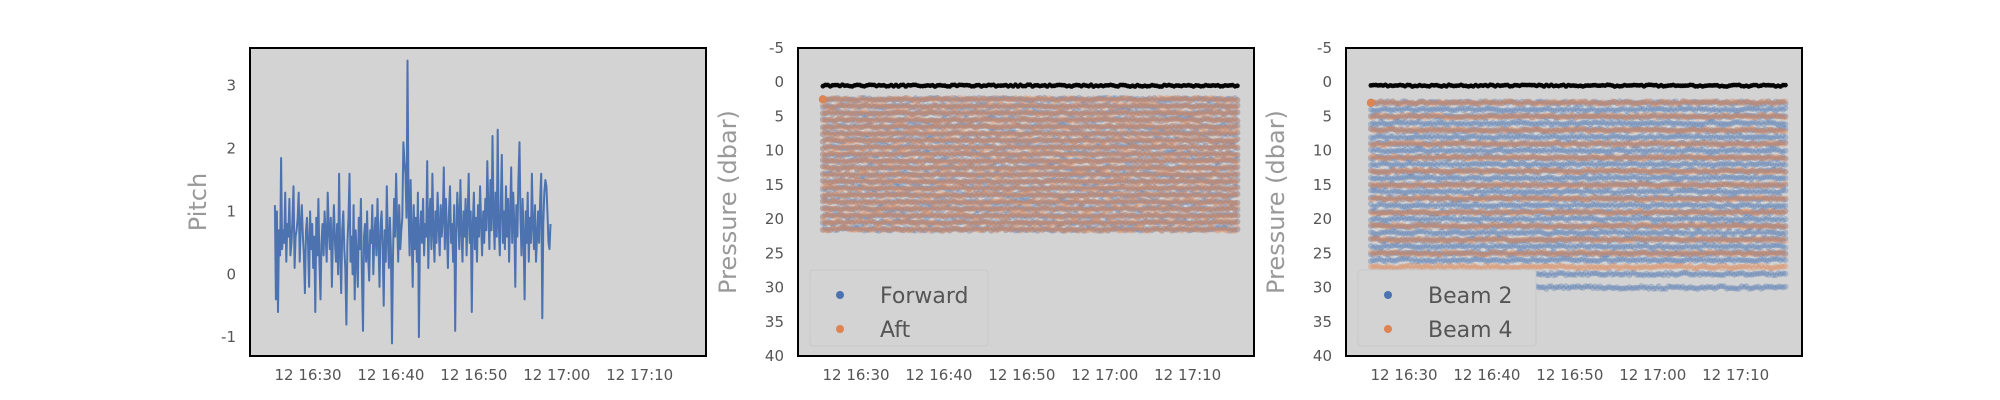  What do you see at coordinates (779, 116) in the screenshot?
I see `y-tick-label: 5` at bounding box center [779, 116].